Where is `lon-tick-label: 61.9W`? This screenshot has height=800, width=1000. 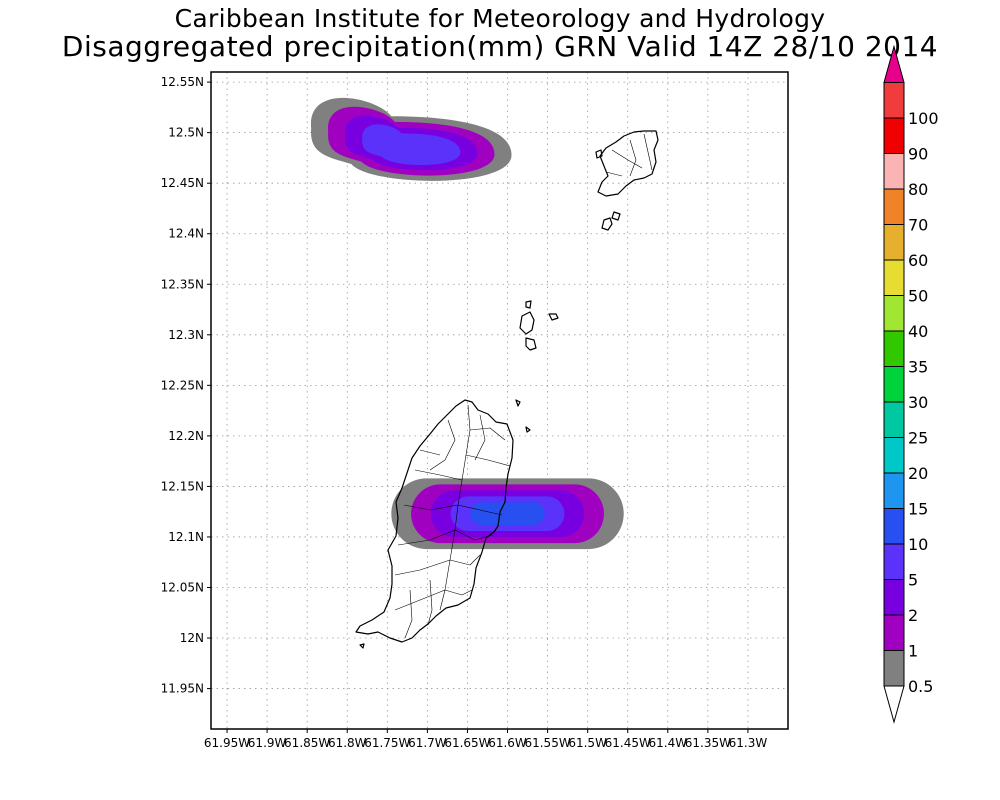 lon-tick-label: 61.9W is located at coordinates (267, 743).